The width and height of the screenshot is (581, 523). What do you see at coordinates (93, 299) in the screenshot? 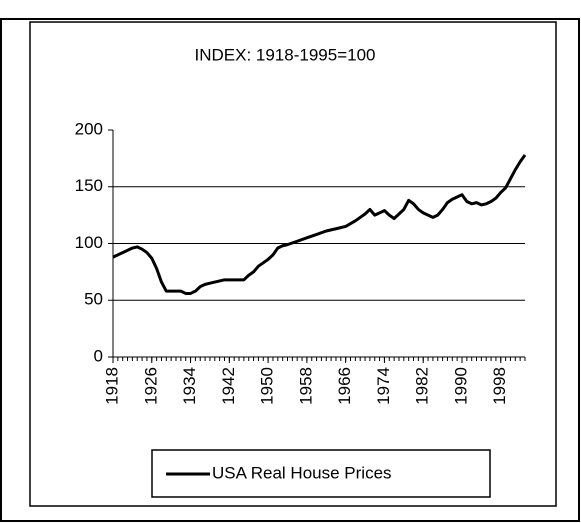
I see `y-tick-label: 50` at bounding box center [93, 299].